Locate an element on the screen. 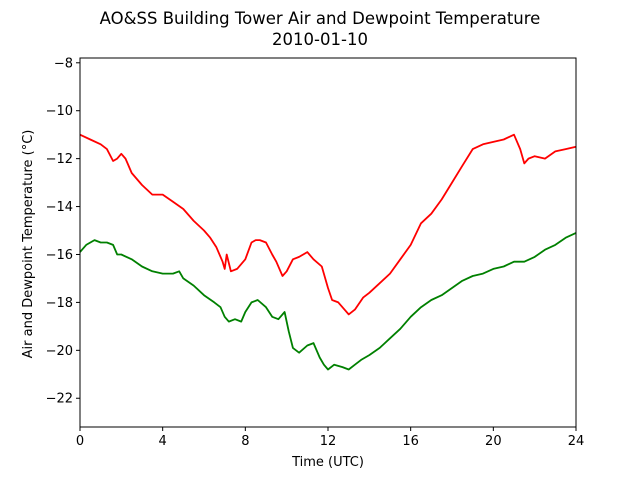  y-tick-label: −20 is located at coordinates (59, 351).